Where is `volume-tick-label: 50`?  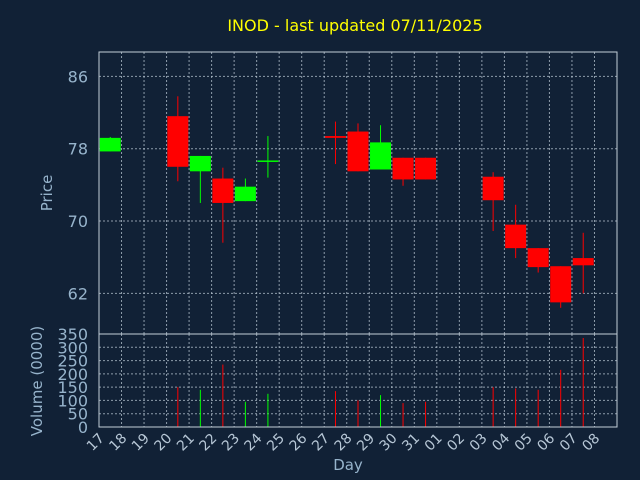 volume-tick-label: 50 is located at coordinates (78, 414).